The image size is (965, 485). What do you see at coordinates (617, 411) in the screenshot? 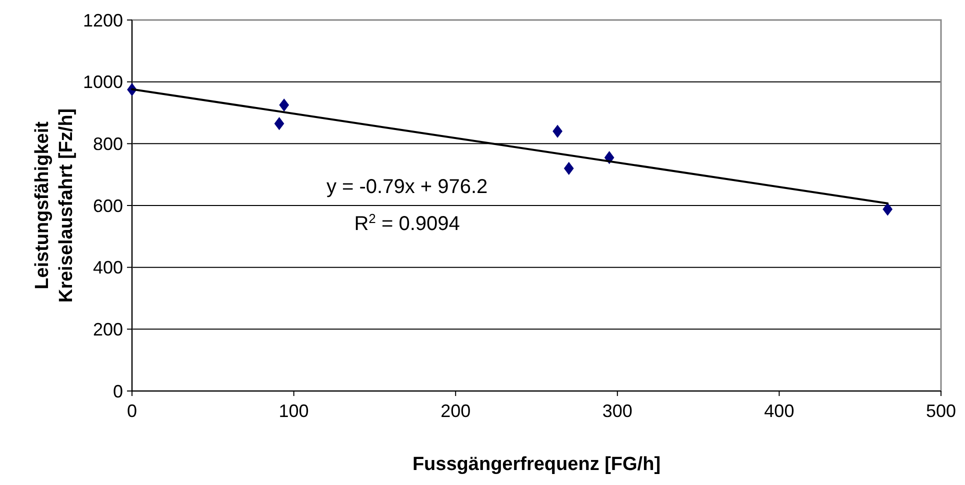
I see `x-tick-label: 300` at bounding box center [617, 411].